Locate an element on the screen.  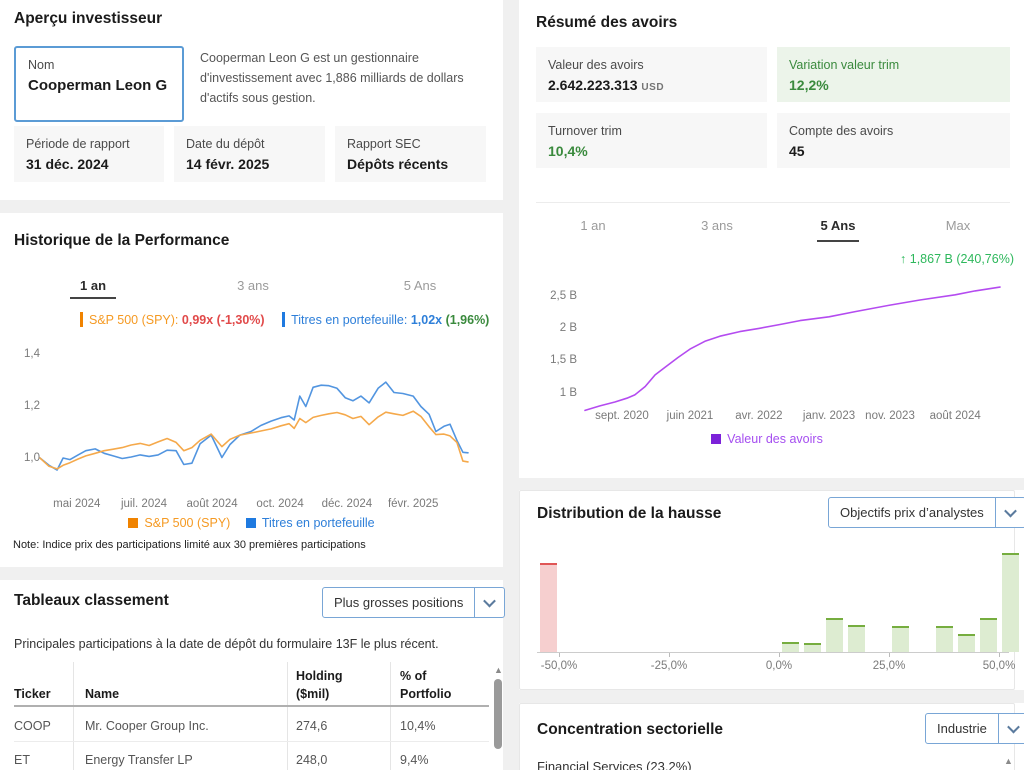
col-header-name: Name is located at coordinates (102, 694).